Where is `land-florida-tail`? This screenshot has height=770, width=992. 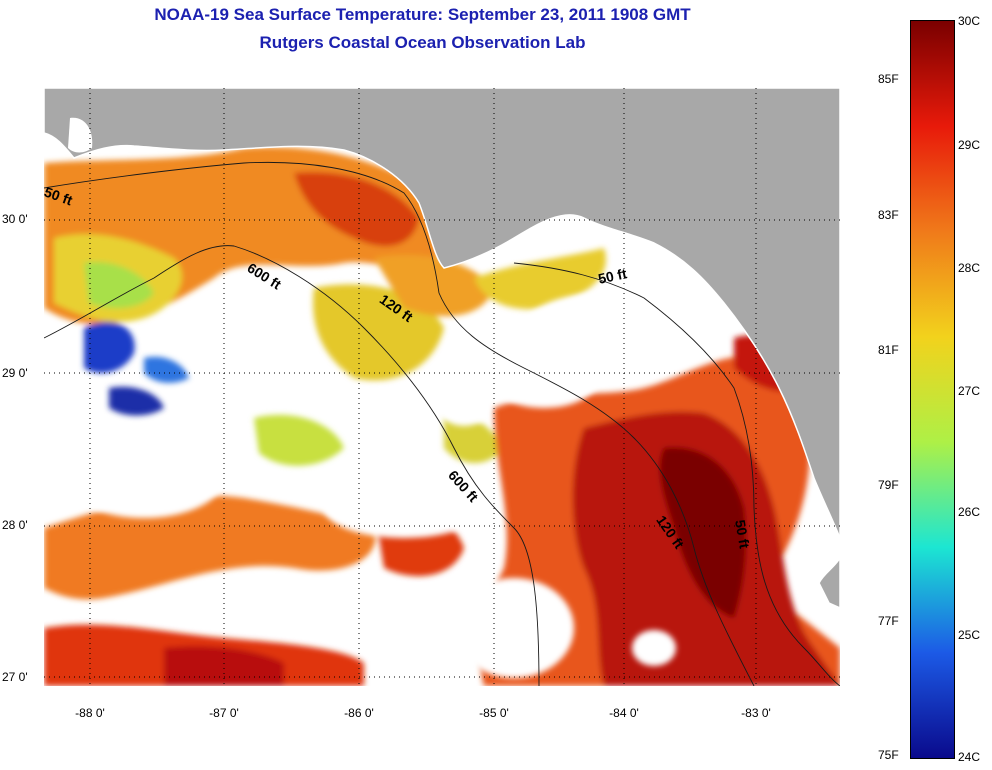
land-florida-tail is located at coordinates (829, 582).